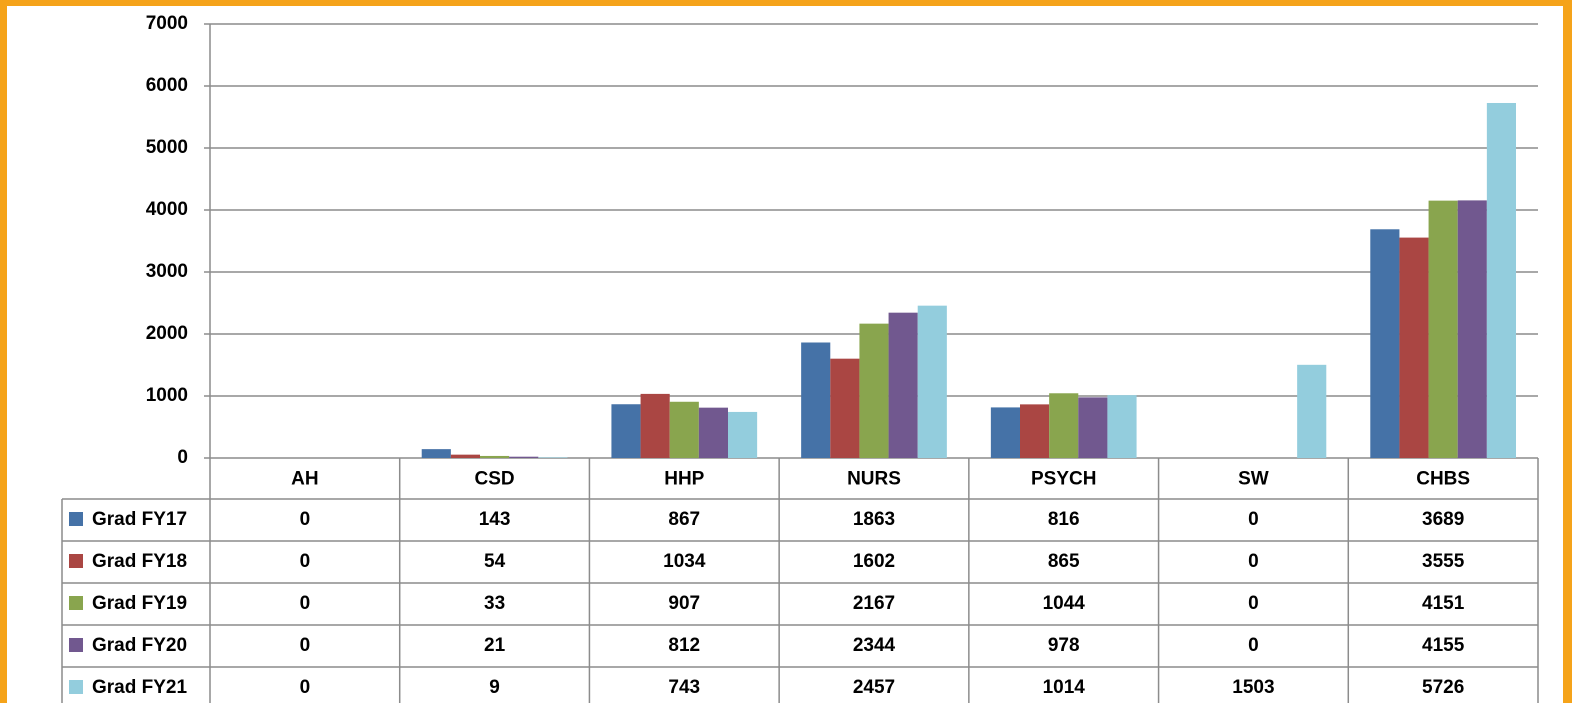 The height and width of the screenshot is (703, 1572). I want to click on table-value: 1503, so click(1253, 687).